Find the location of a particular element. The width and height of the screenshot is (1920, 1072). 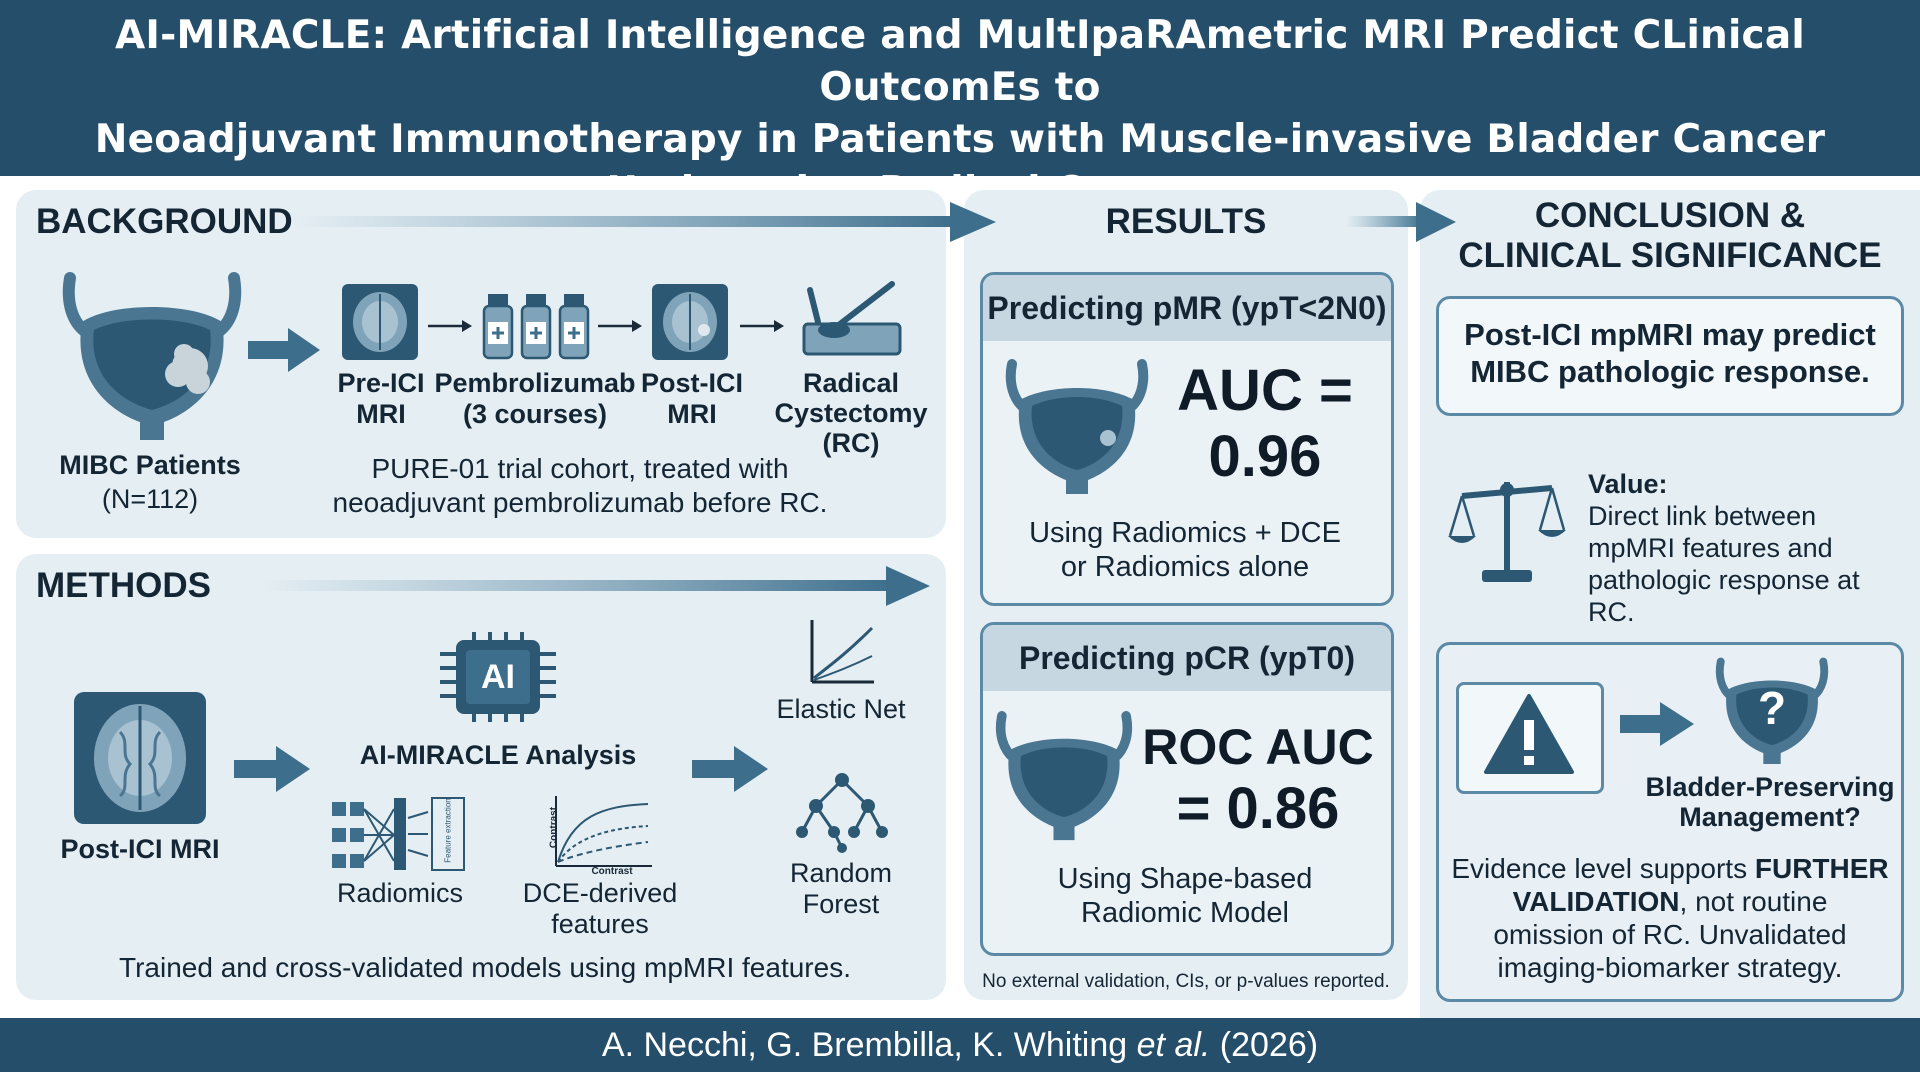

mibc-patients-label: MIBC Patients is located at coordinates (150, 465).